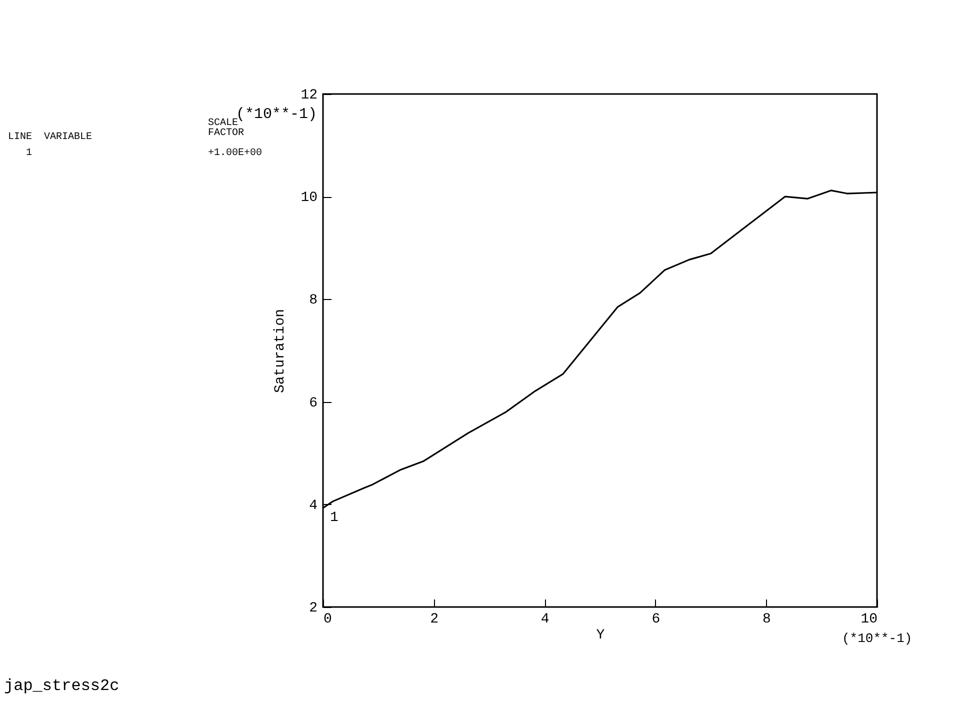  What do you see at coordinates (334, 518) in the screenshot?
I see `series-label: 1` at bounding box center [334, 518].